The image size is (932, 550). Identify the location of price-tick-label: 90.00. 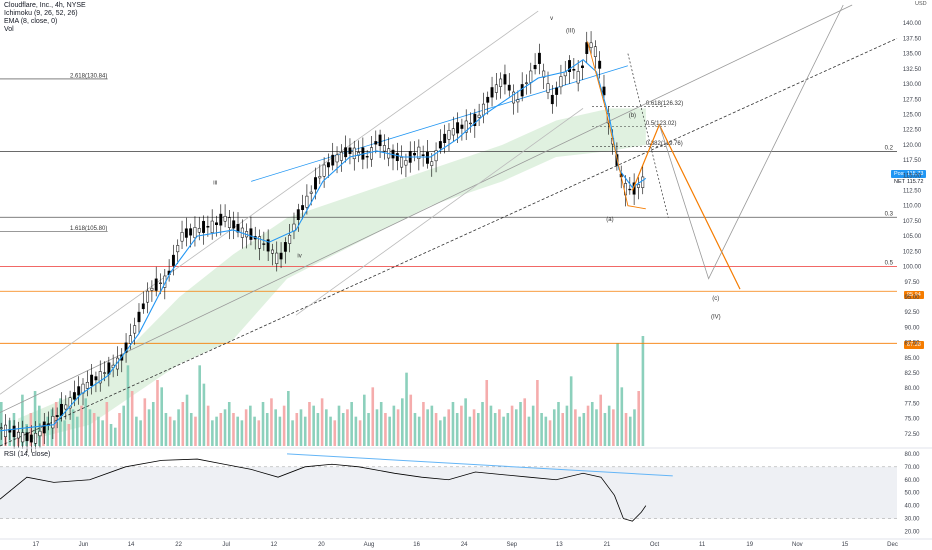
(912, 328).